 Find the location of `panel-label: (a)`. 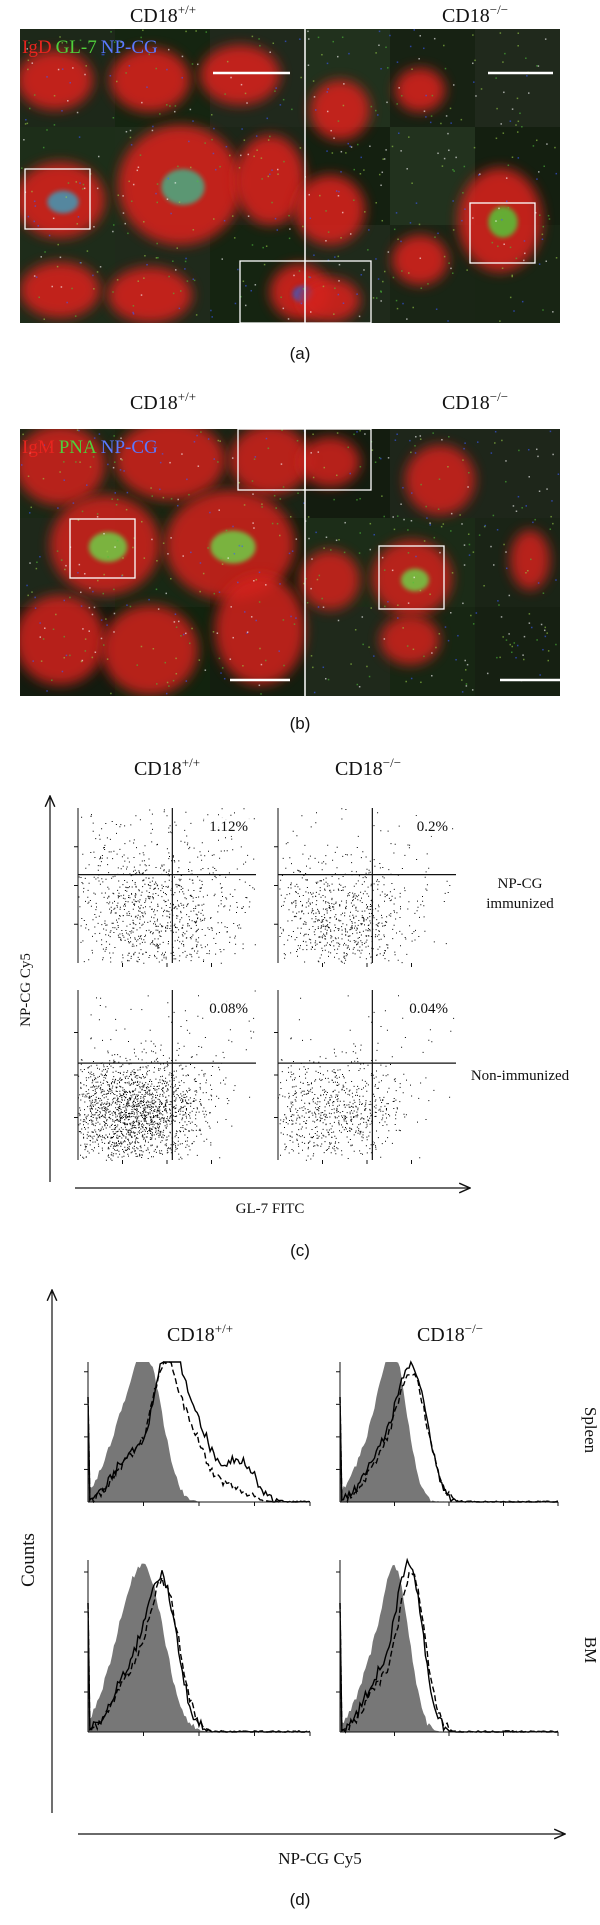

panel-label: (a) is located at coordinates (300, 353).